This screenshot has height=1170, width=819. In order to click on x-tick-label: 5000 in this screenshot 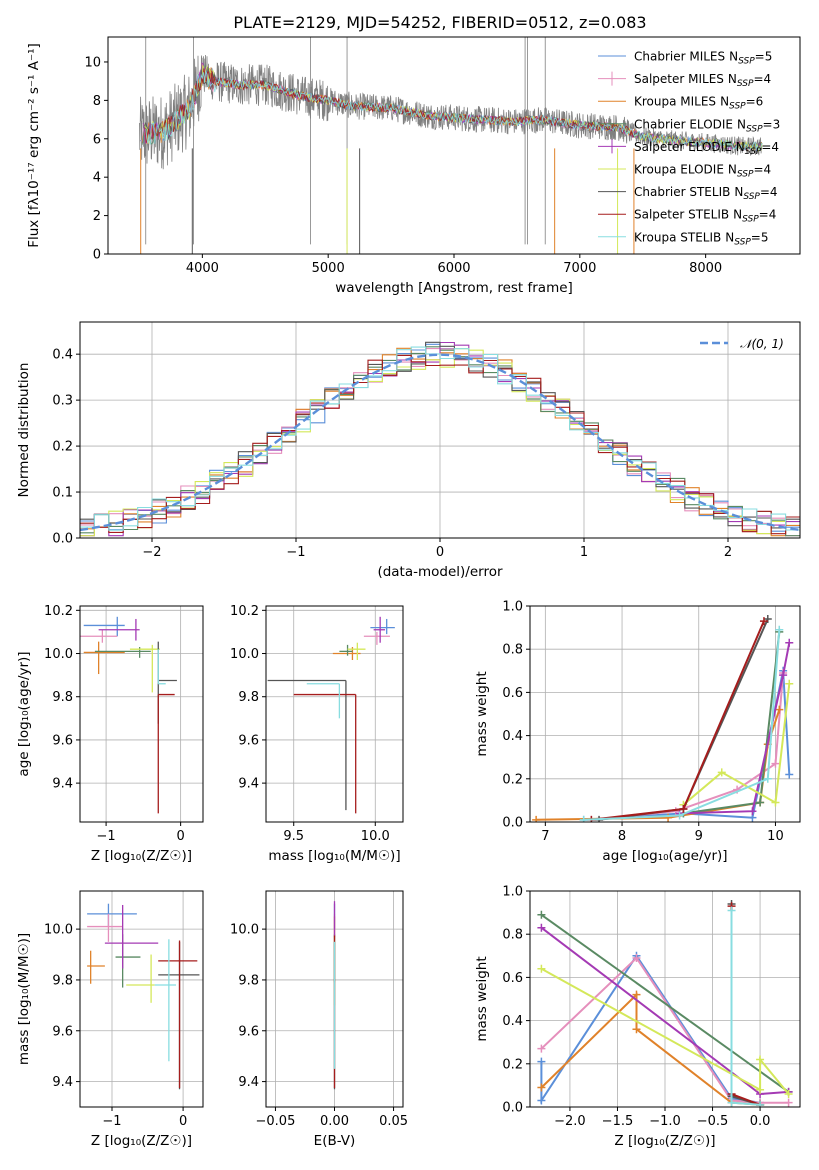, I will do `click(328, 268)`.